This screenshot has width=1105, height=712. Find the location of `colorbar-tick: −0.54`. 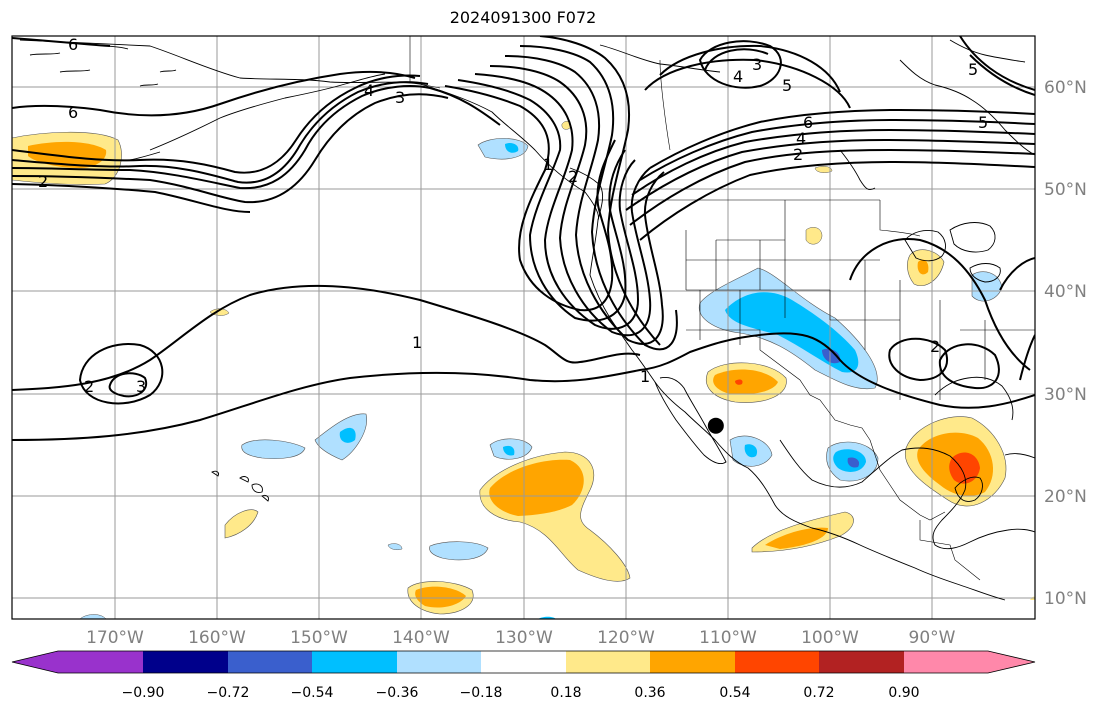

colorbar-tick: −0.54 is located at coordinates (312, 693).